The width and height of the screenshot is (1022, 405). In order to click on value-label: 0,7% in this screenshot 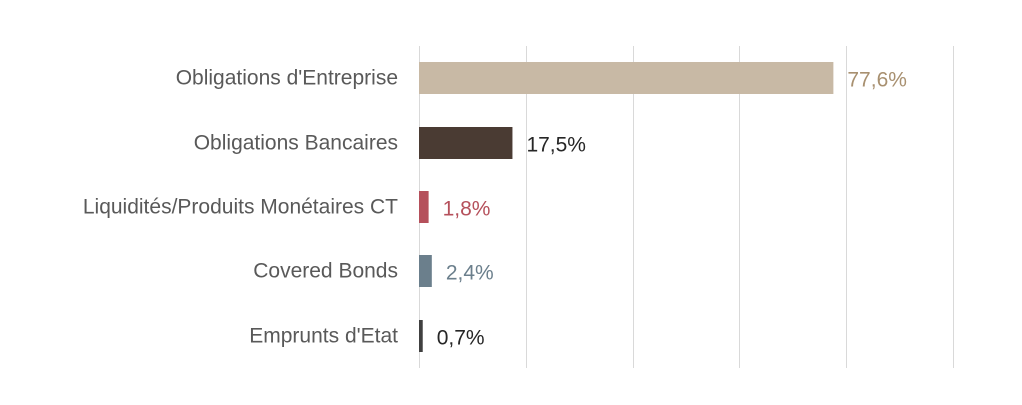, I will do `click(461, 338)`.